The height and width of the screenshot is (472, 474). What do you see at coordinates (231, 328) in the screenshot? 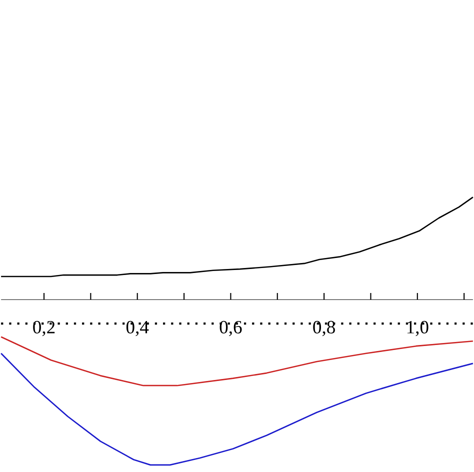
I see `x-tick-label: 0,6` at bounding box center [231, 328].